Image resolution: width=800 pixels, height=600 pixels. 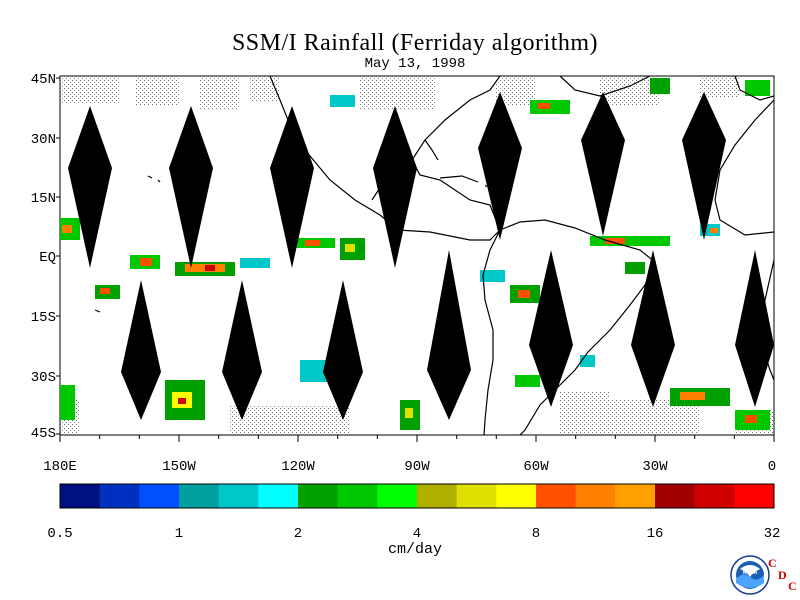 What do you see at coordinates (60, 467) in the screenshot?
I see `lon-label-180e: 180E` at bounding box center [60, 467].